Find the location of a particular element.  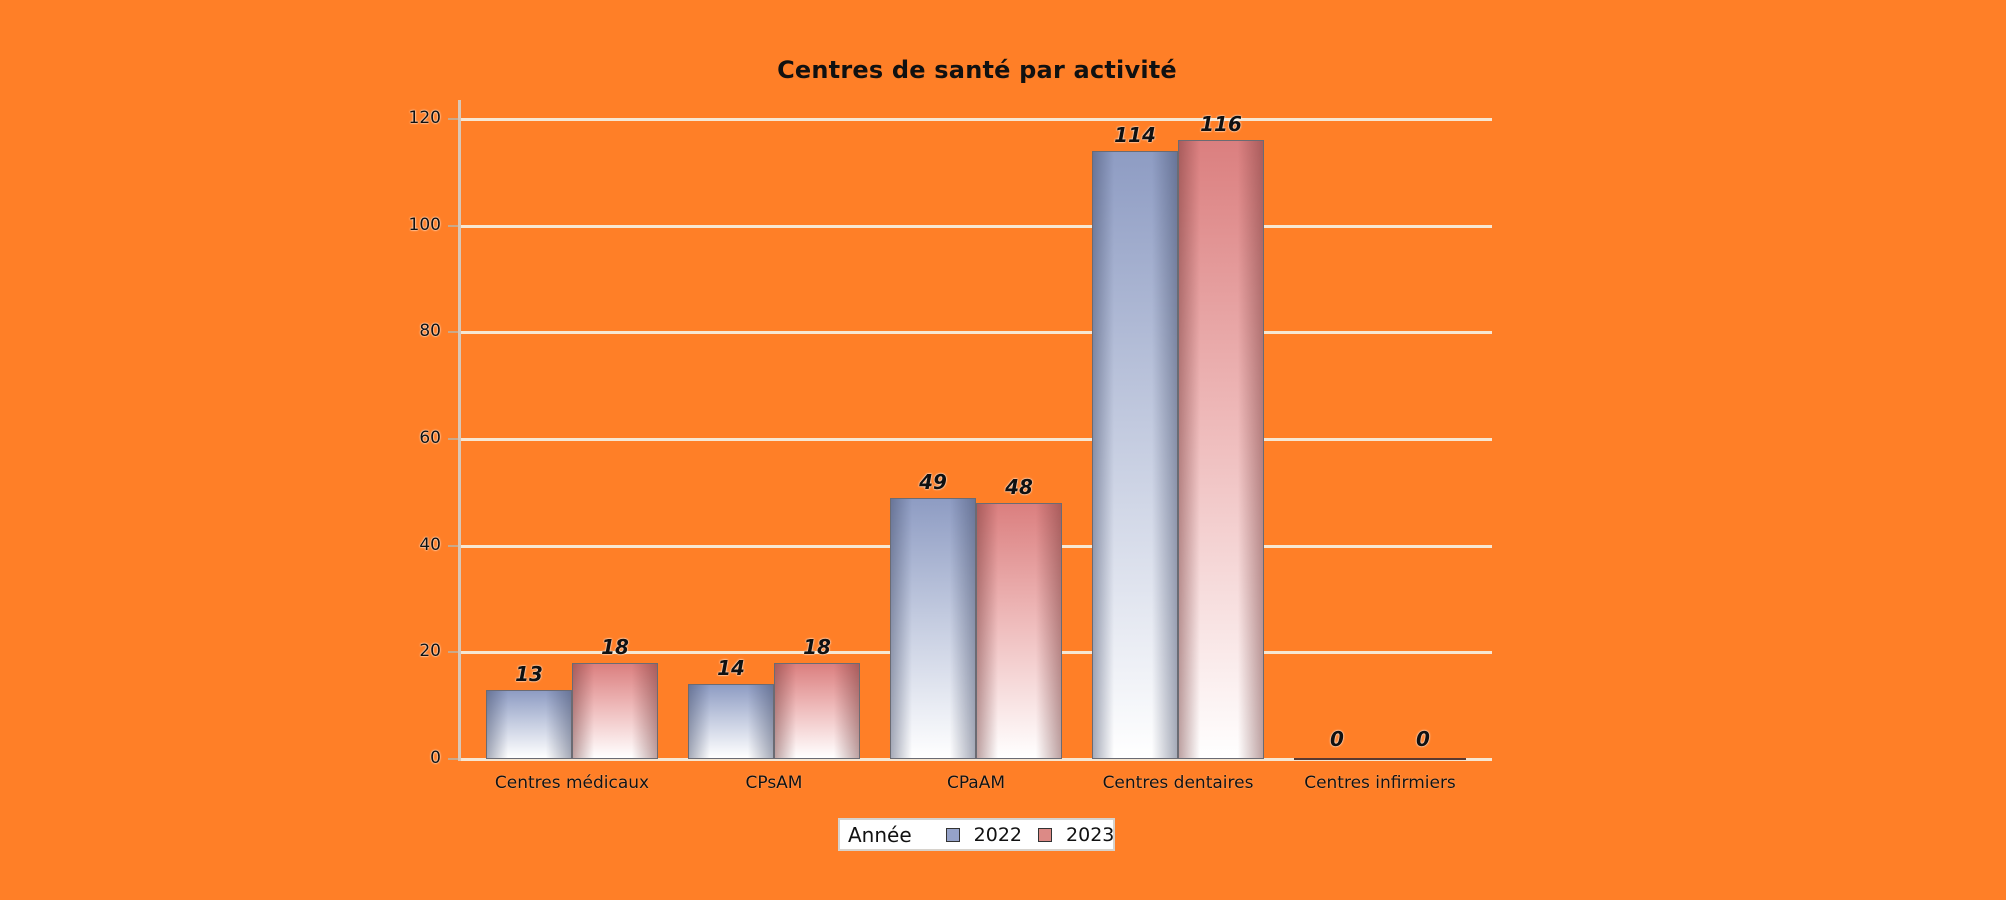

x-tick-label: CPsAM is located at coordinates (774, 783).